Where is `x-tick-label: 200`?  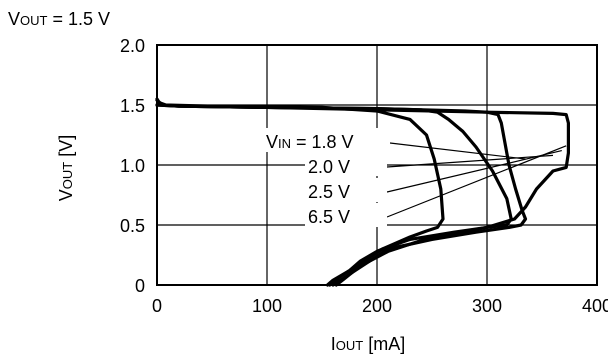
x-tick-label: 200 is located at coordinates (377, 306).